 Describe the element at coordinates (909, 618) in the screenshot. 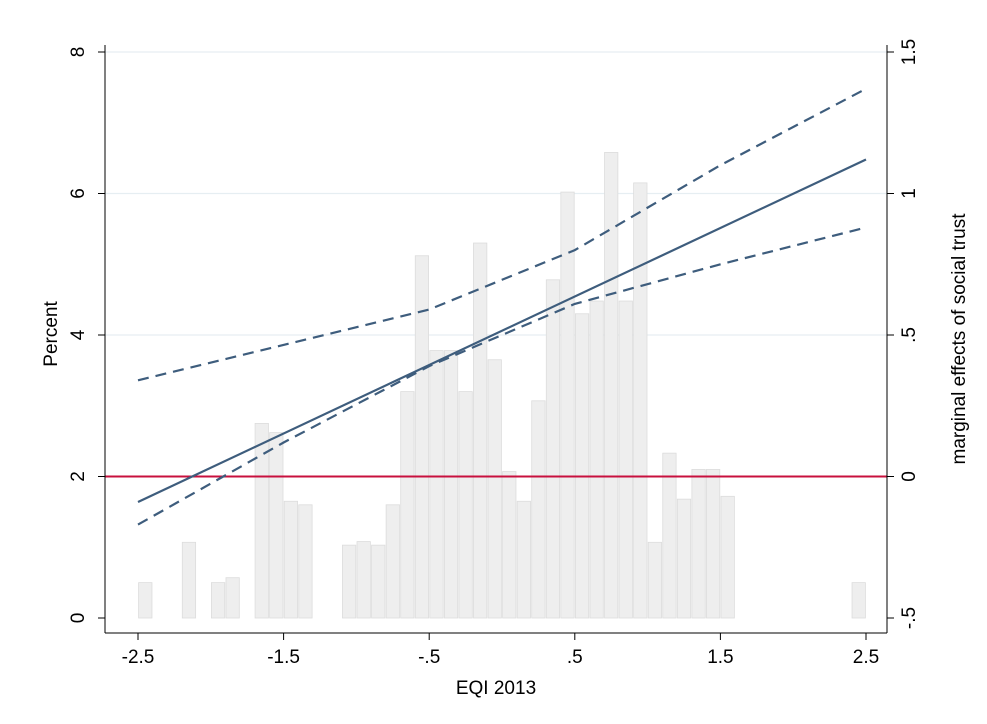

I see `y-tick-label-right: -.5` at that location.